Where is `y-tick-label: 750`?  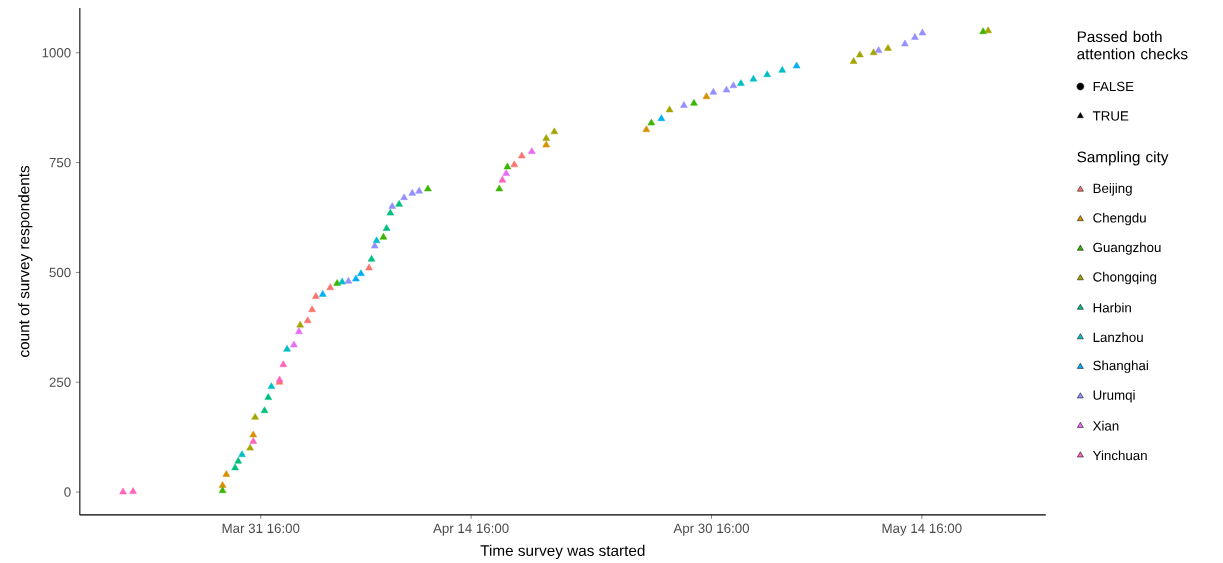 y-tick-label: 750 is located at coordinates (60, 162).